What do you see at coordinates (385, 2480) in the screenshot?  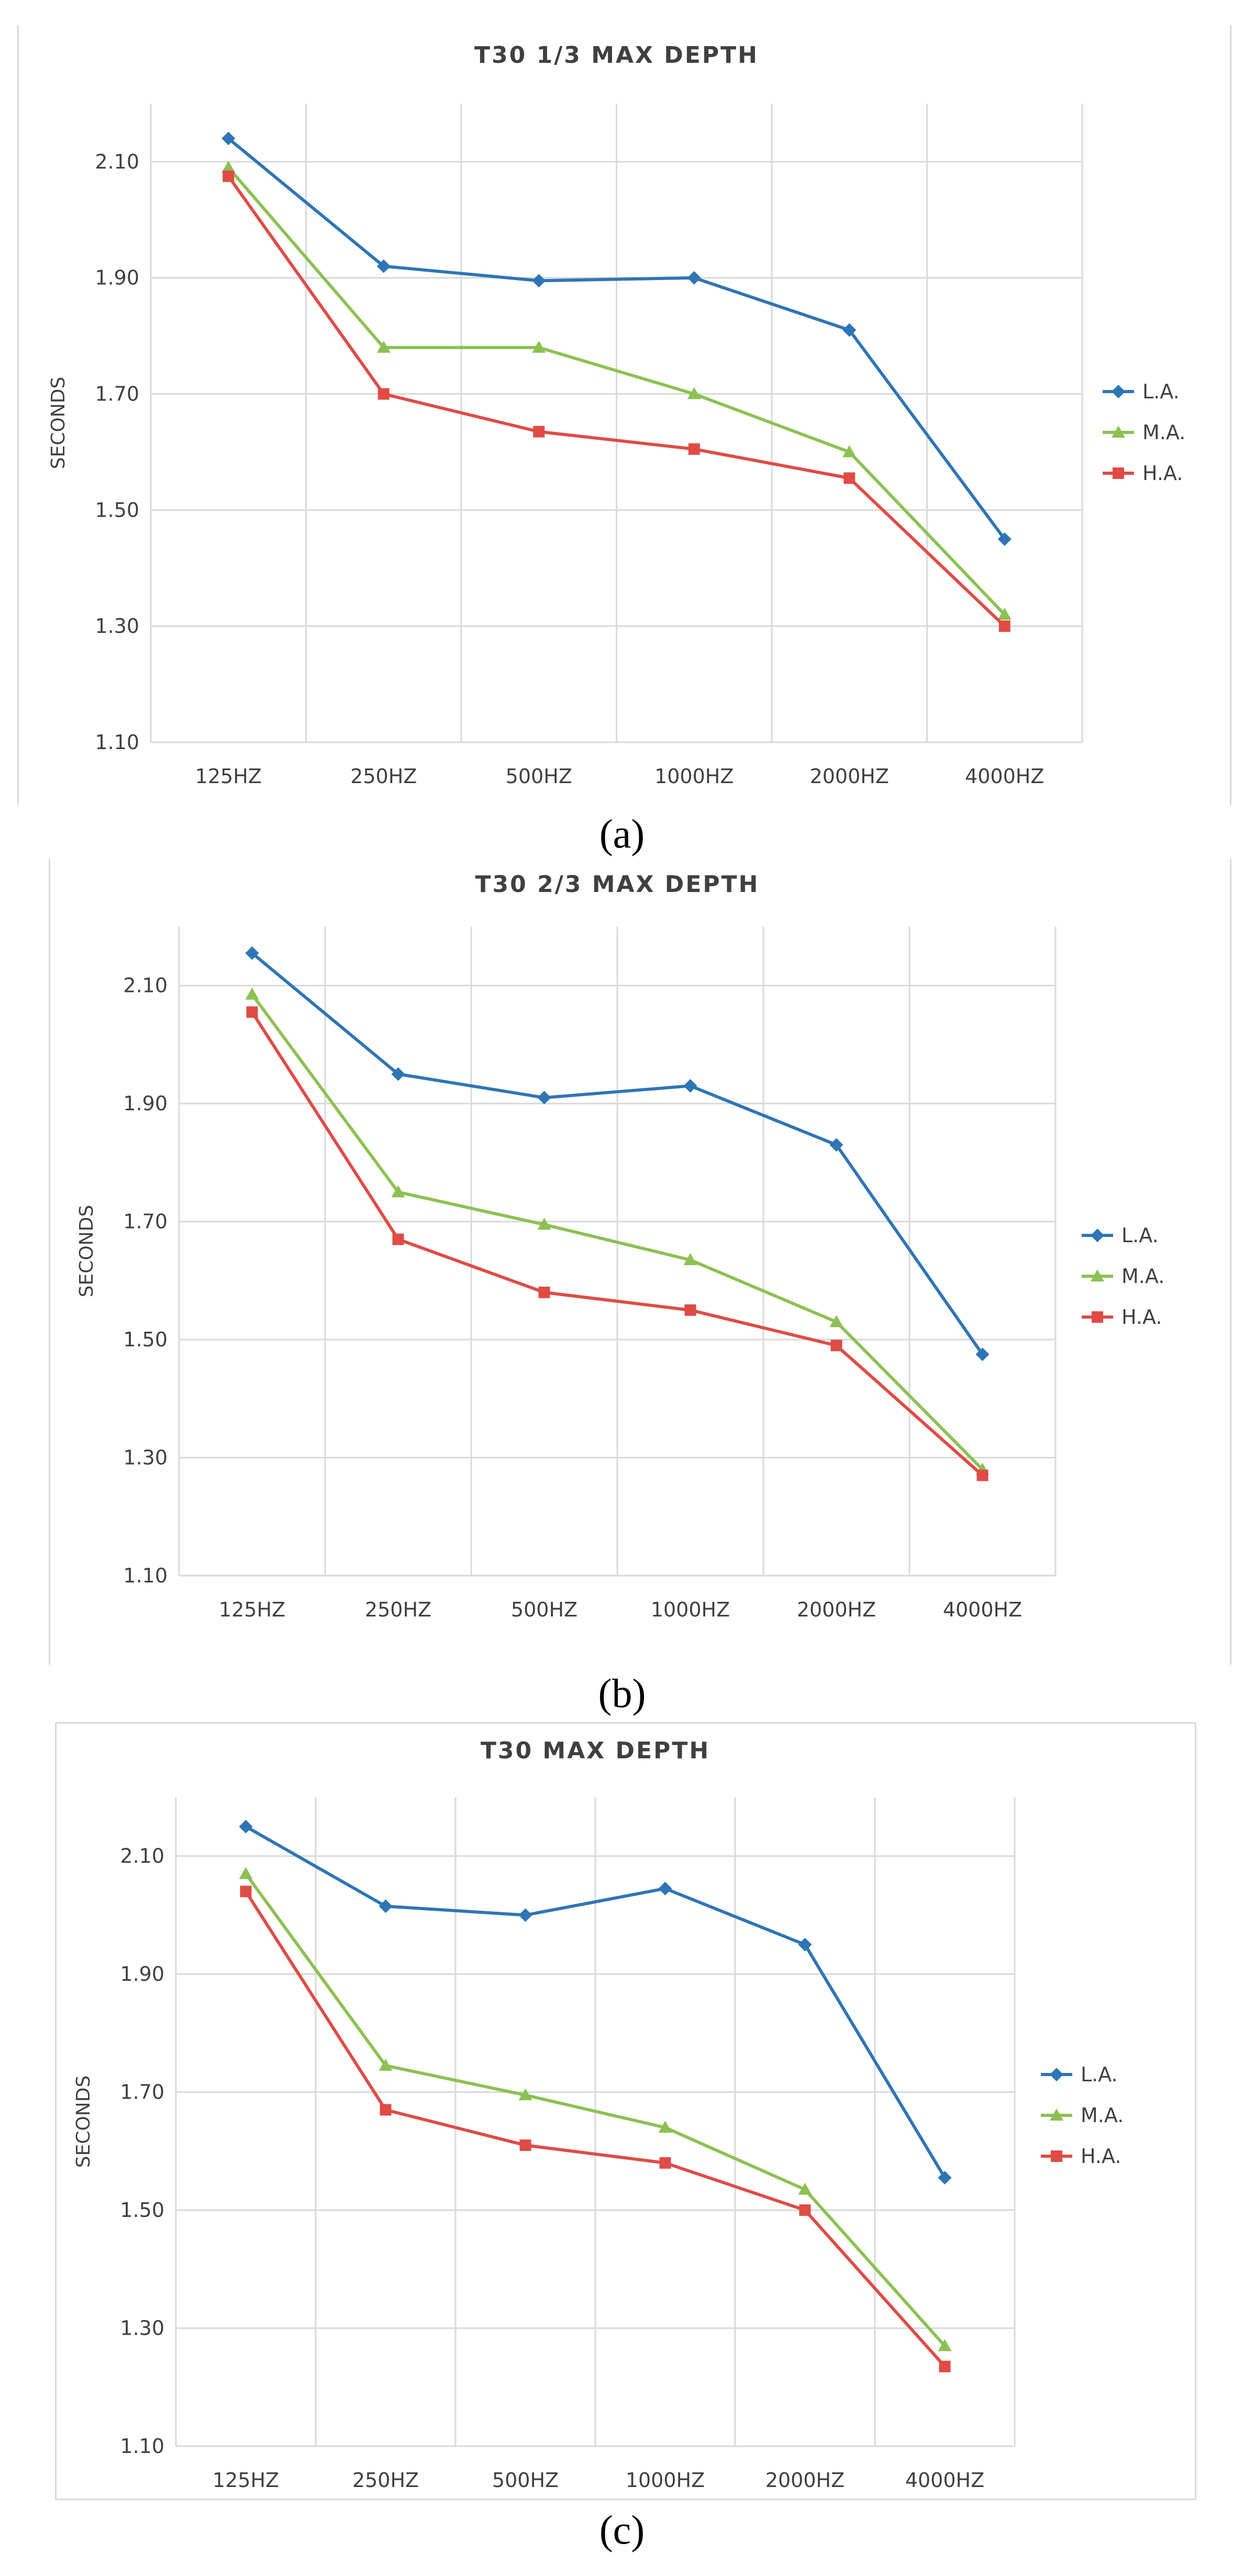 I see `chart-c-xtick-label: 250HZ` at bounding box center [385, 2480].